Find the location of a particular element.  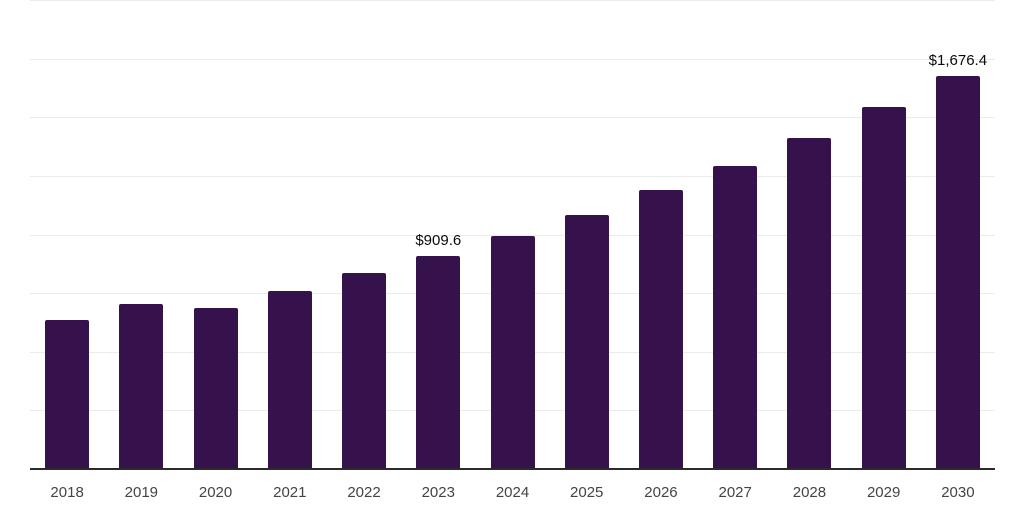

bar-2019 is located at coordinates (141, 386).